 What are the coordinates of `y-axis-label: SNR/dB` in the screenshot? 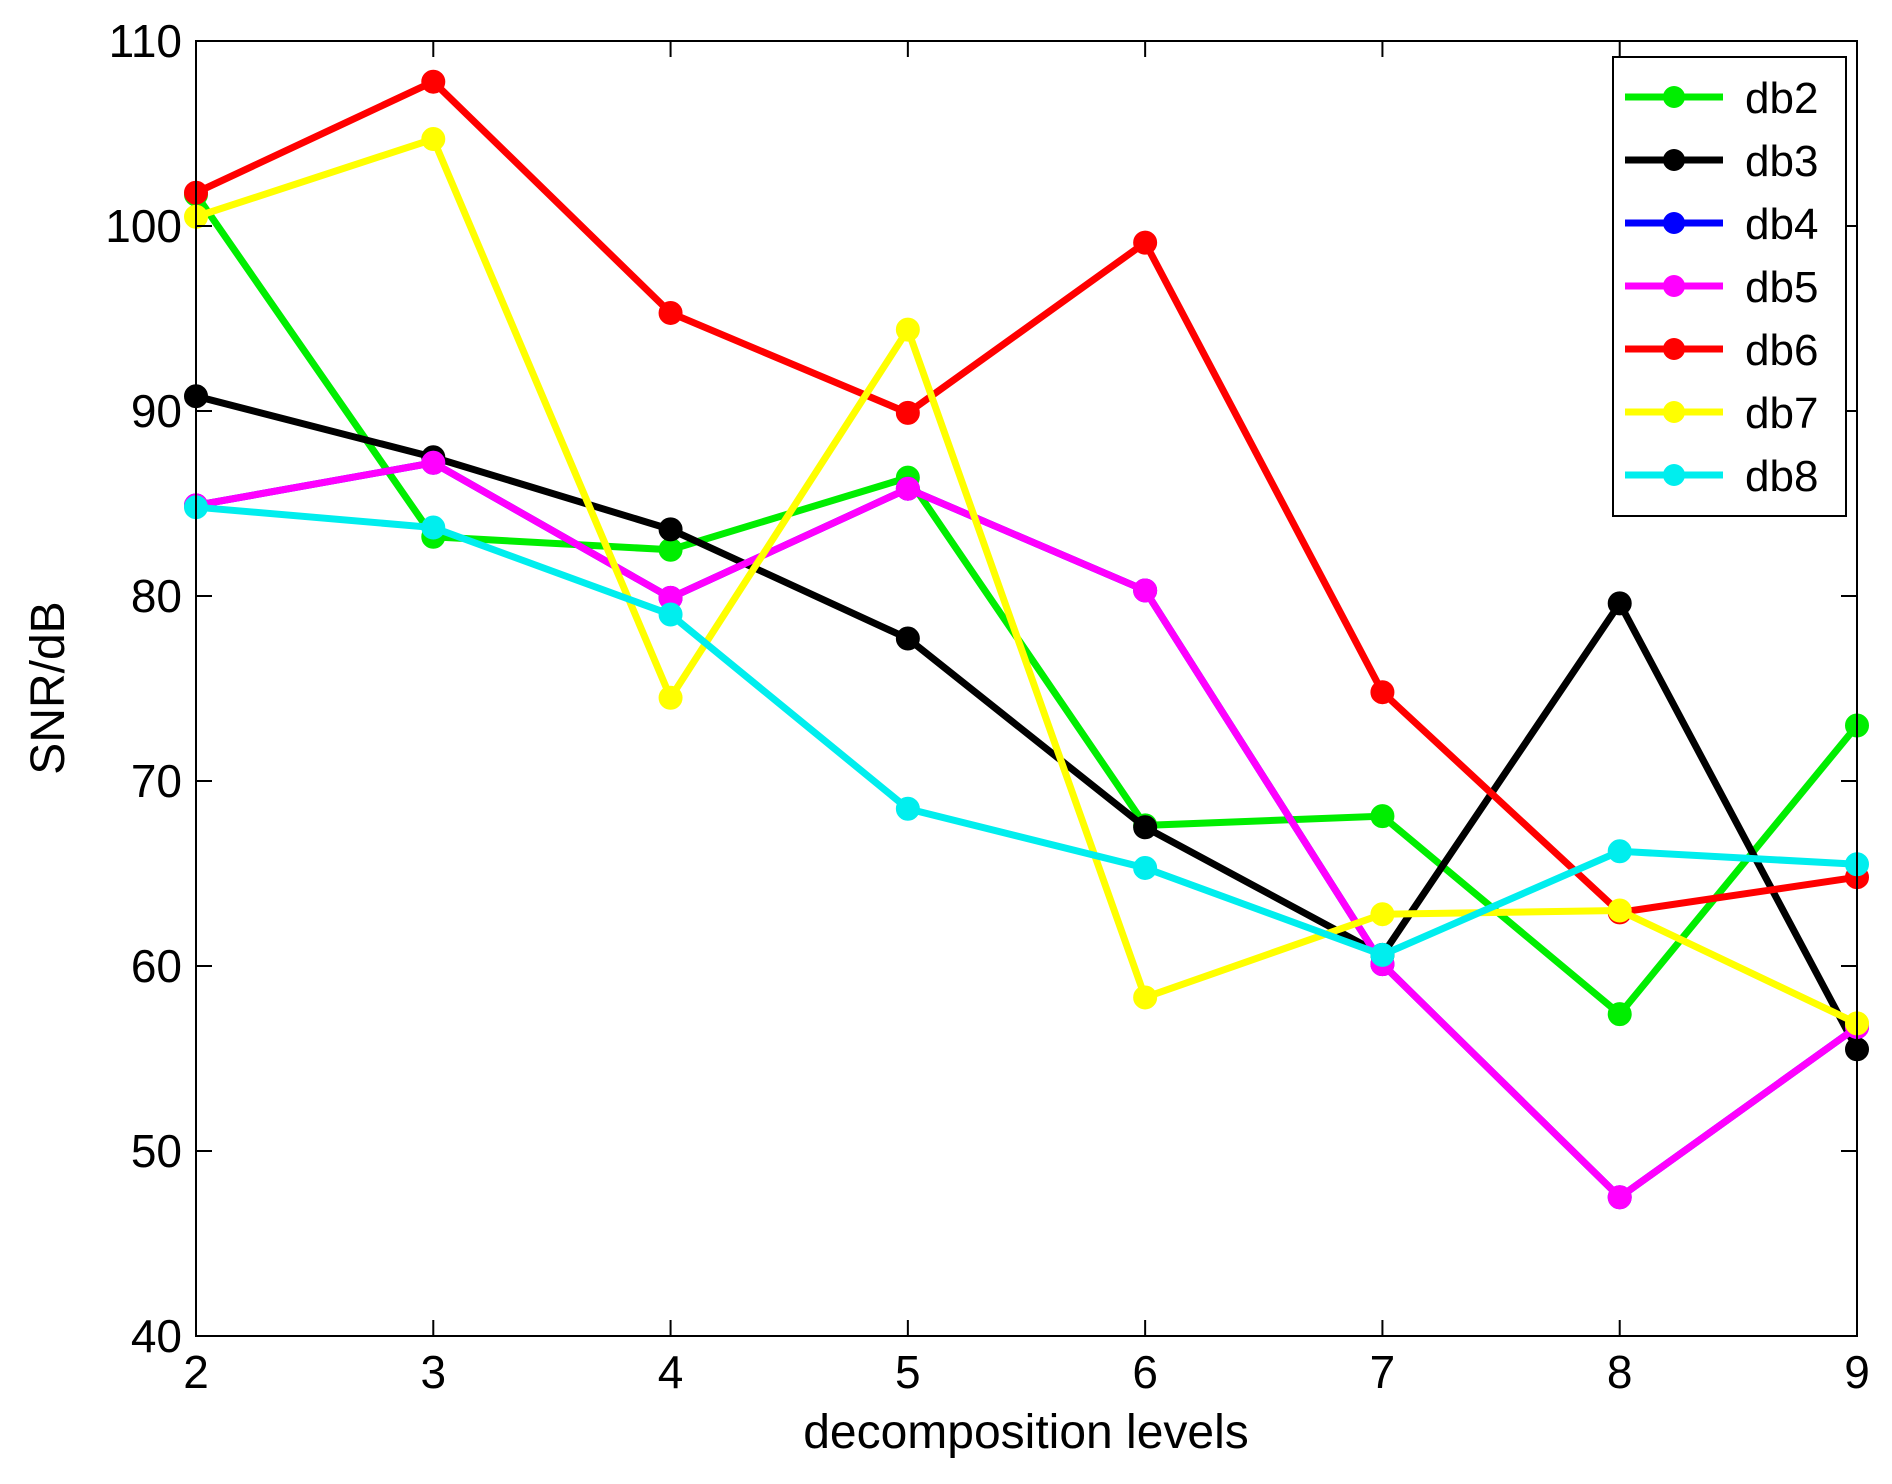 It's located at (48, 687).